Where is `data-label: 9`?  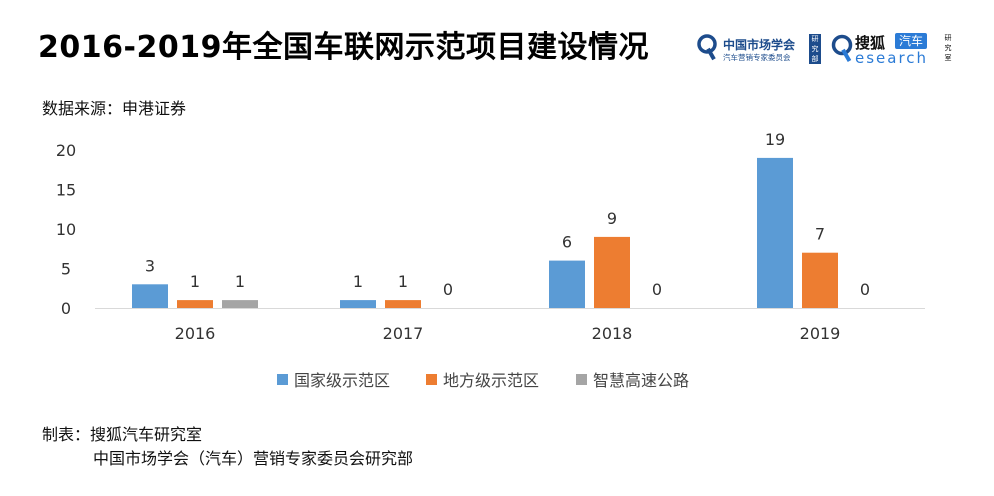
data-label: 9 is located at coordinates (612, 218).